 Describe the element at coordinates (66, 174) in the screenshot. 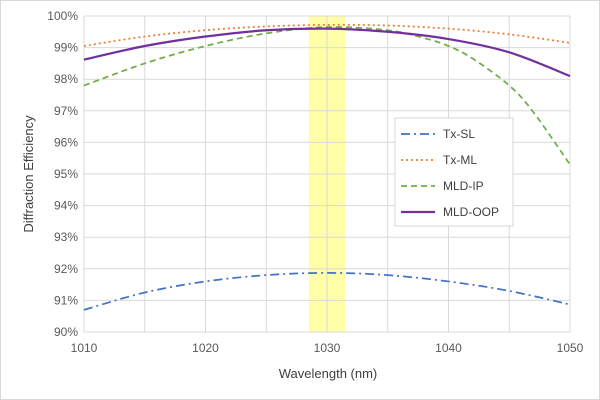

I see `y-tick-label: 95%` at that location.